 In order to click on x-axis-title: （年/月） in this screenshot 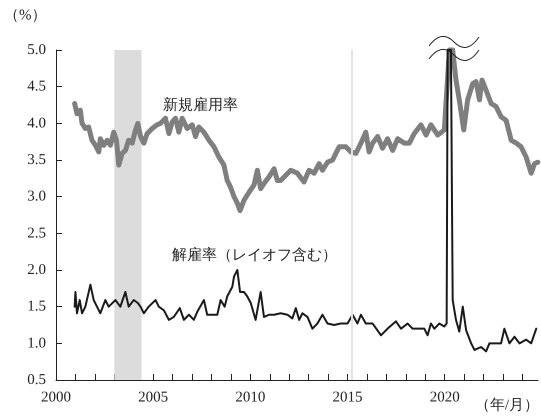, I will do `click(507, 405)`.